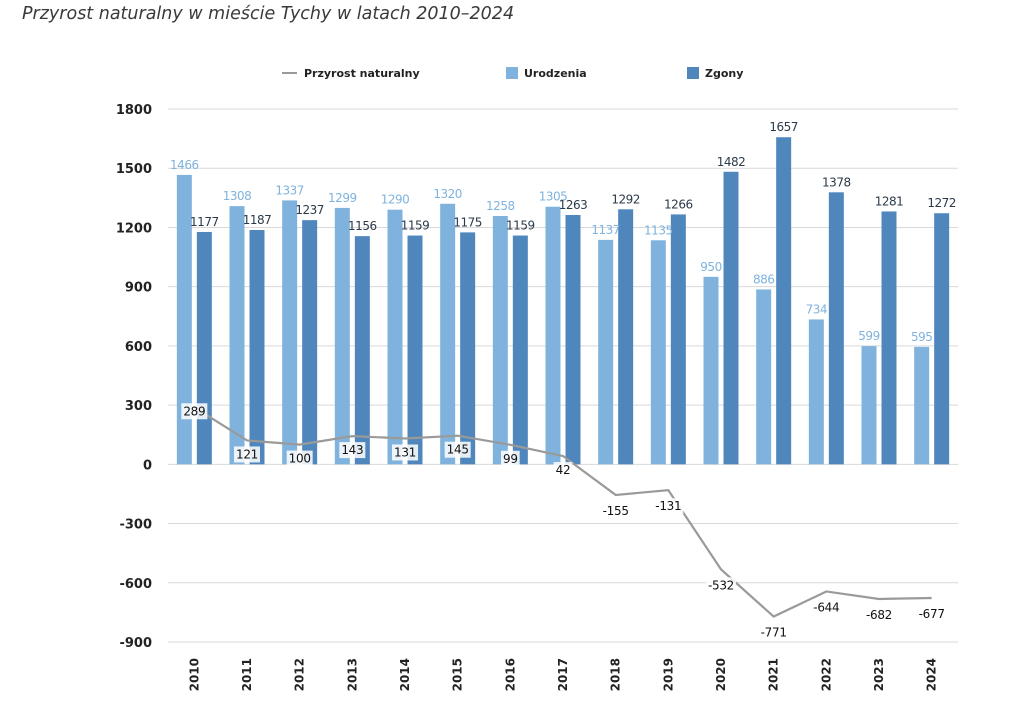 This screenshot has width=1024, height=726. Describe the element at coordinates (134, 228) in the screenshot. I see `y-tick-label: 1200` at that location.